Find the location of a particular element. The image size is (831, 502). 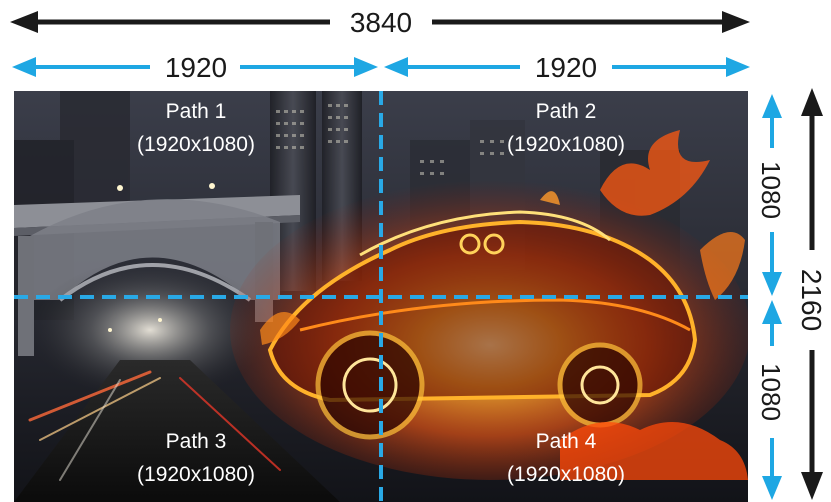

road is located at coordinates (177, 431).